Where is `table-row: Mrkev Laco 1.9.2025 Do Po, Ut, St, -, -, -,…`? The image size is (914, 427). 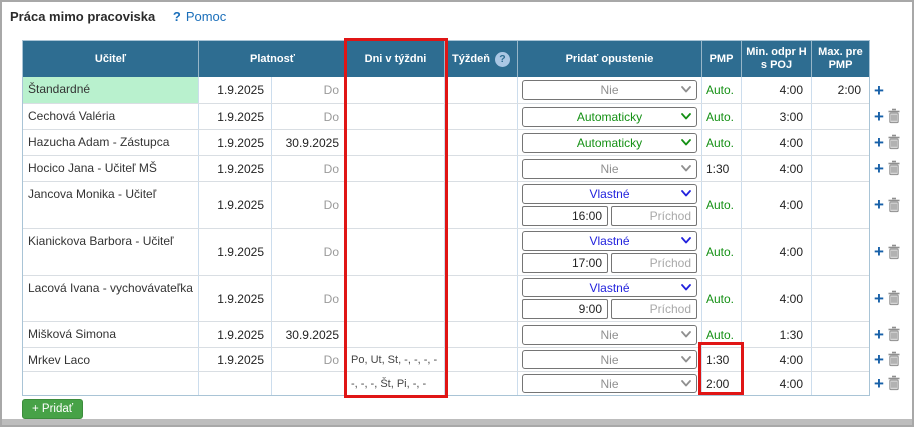 table-row: Mrkev Laco 1.9.2025 Do Po, Ut, St, -, -, -,… is located at coordinates (446, 359).